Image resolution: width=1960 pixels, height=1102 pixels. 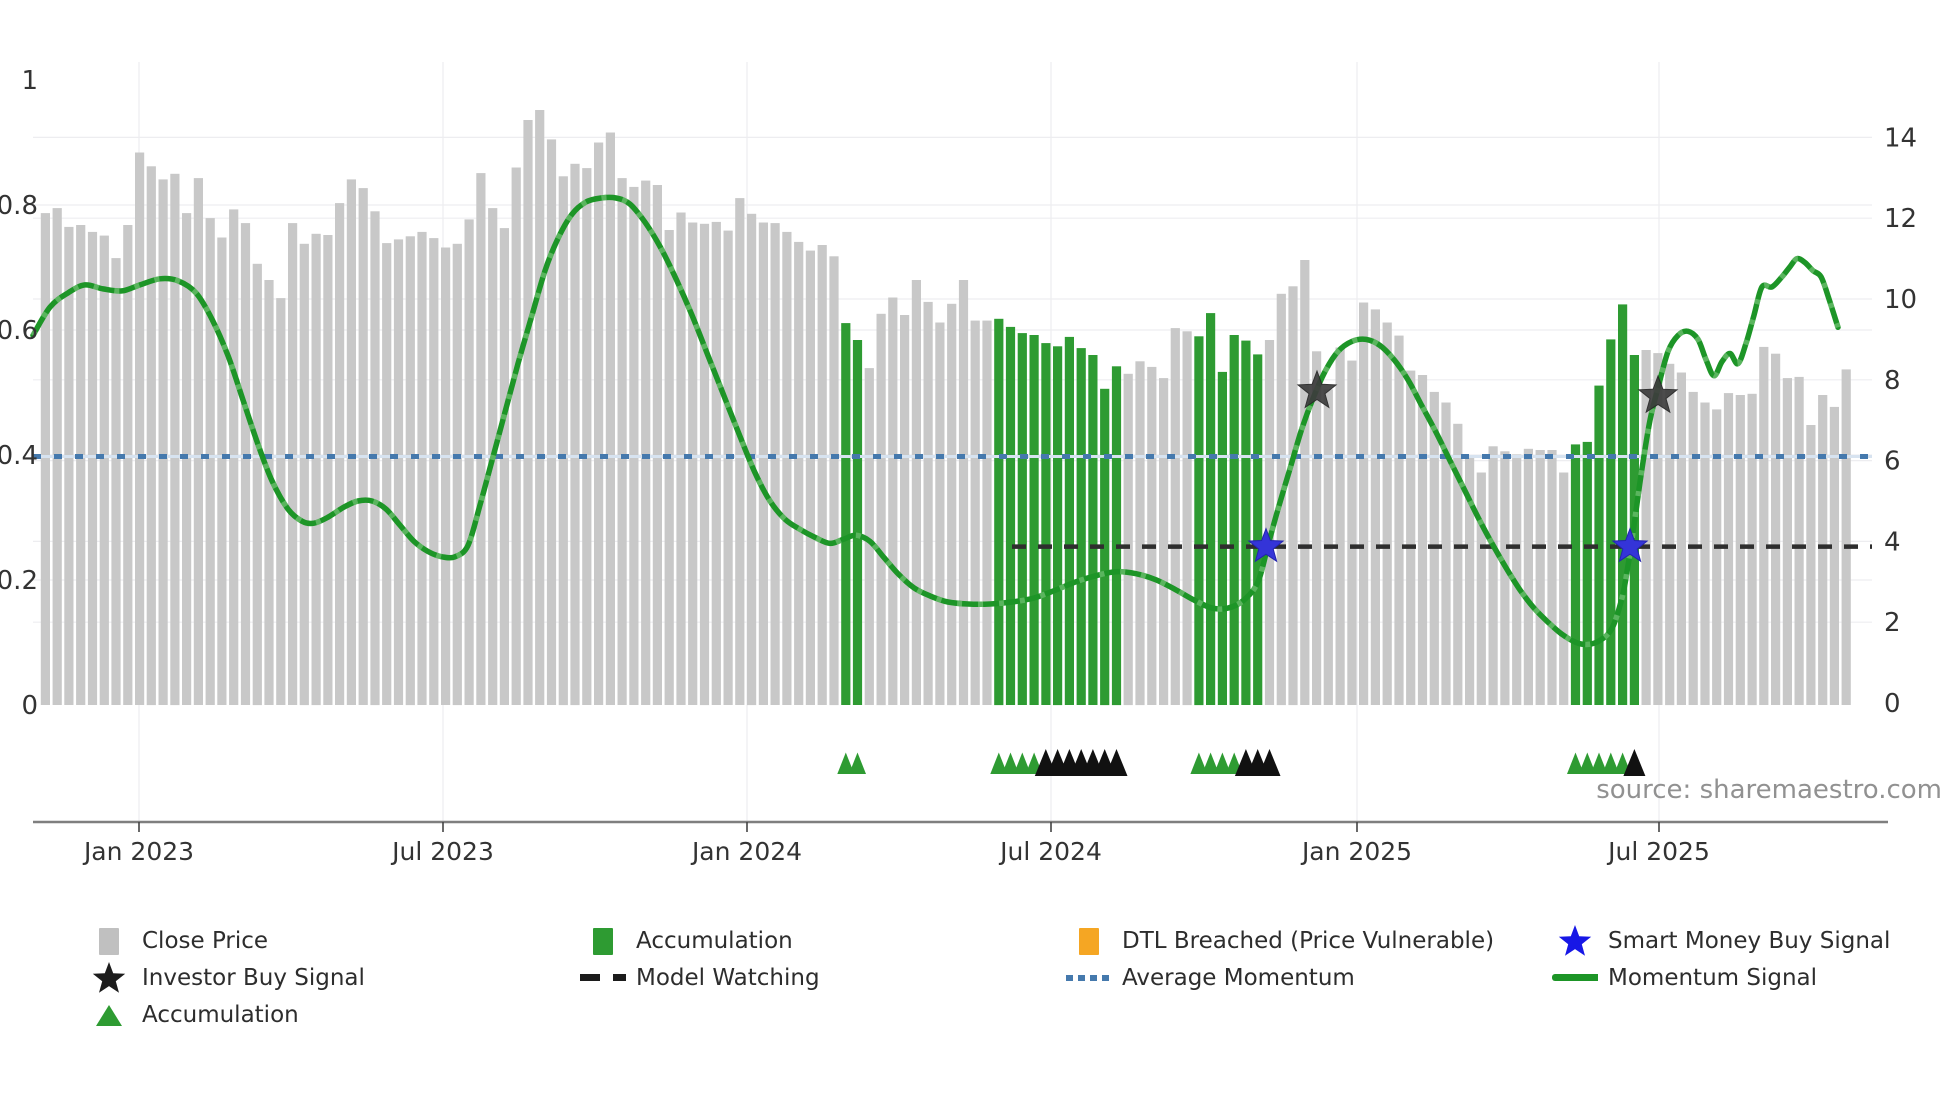 What do you see at coordinates (442, 851) in the screenshot?
I see `svg-text: Jul 2023` at bounding box center [442, 851].